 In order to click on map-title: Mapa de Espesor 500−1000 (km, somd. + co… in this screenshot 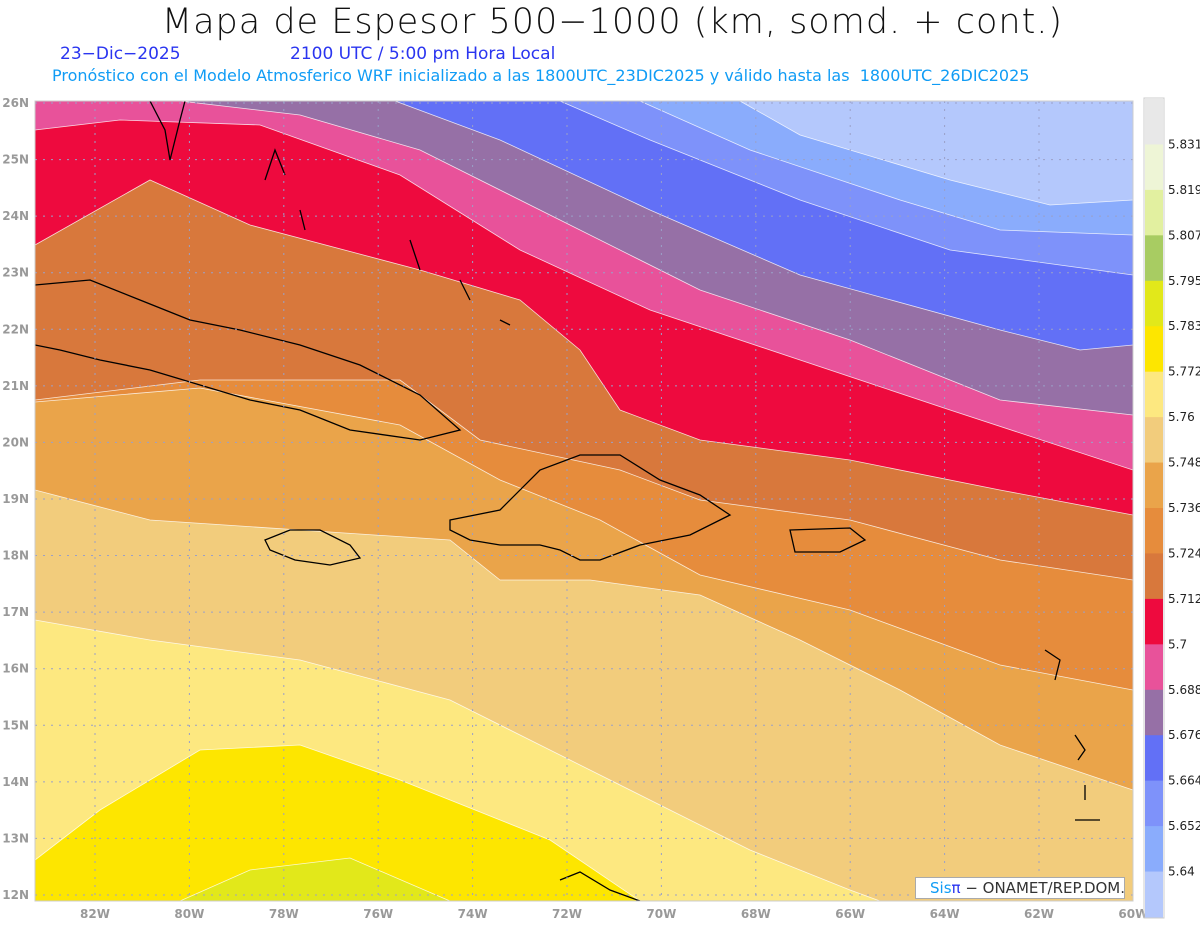, I will do `click(612, 22)`.